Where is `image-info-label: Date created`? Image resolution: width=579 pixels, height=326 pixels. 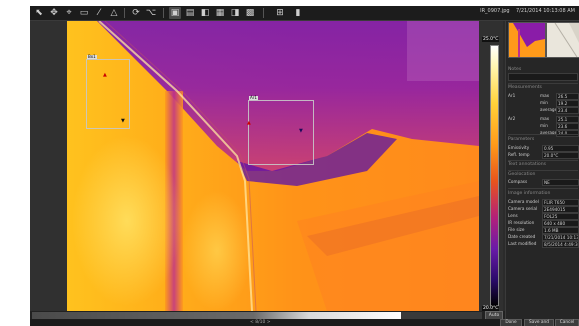
image-info-label: Date created is located at coordinates (522, 236).